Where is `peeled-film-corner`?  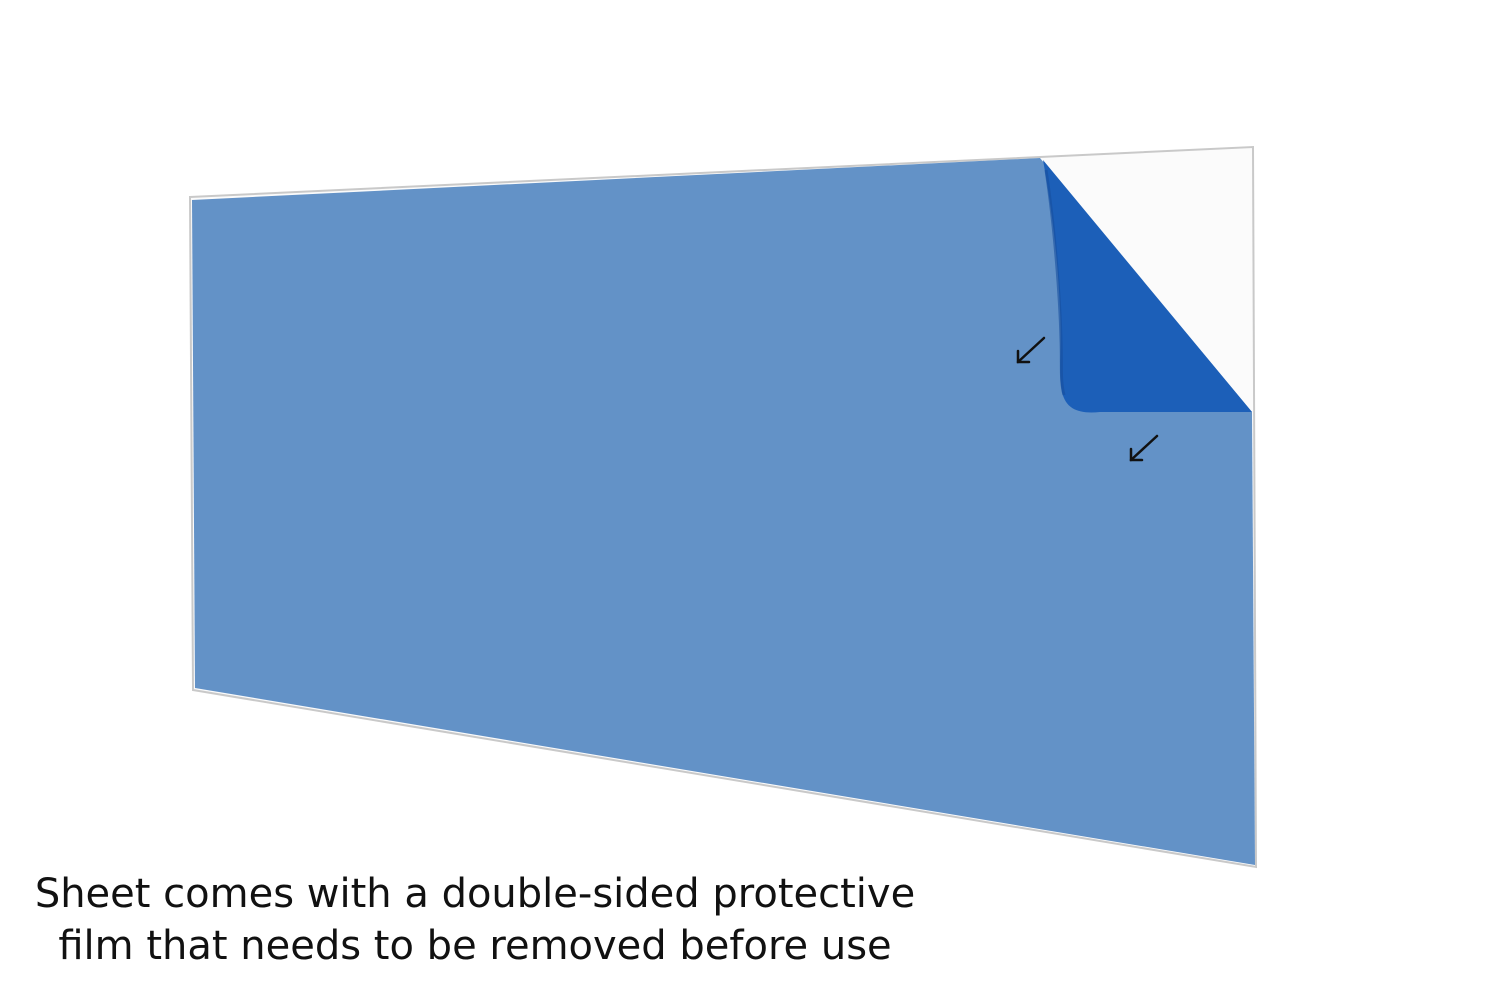 peeled-film-corner is located at coordinates (1147, 286).